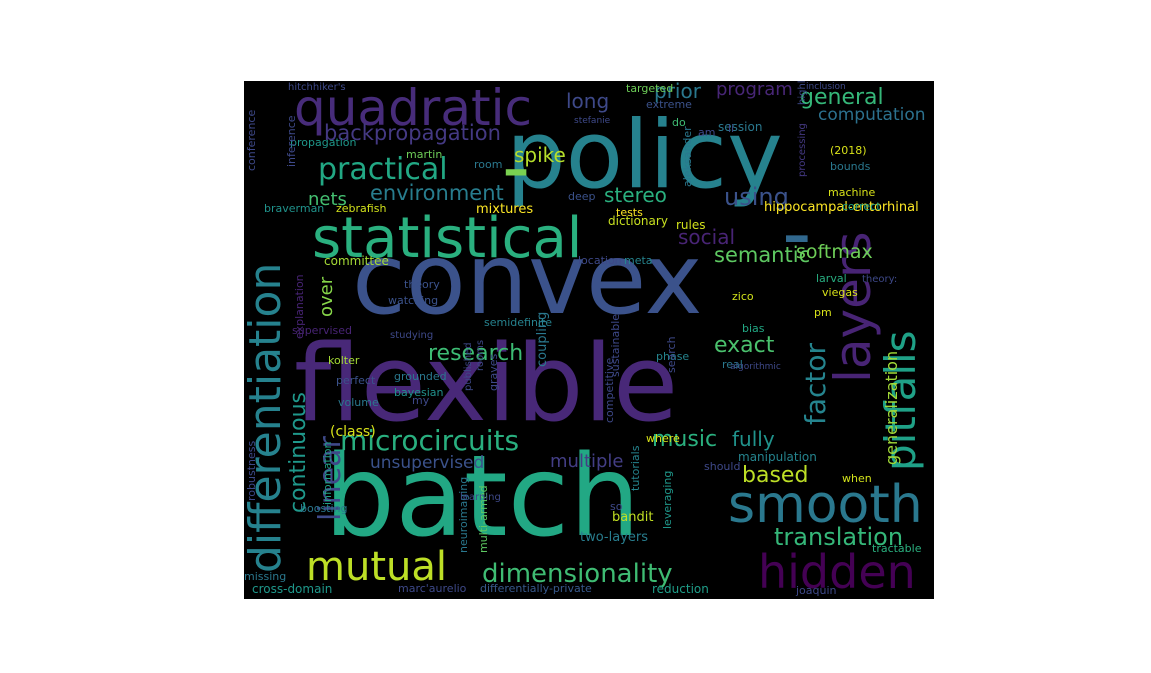 This screenshot has width=1151, height=673. I want to click on cloud-word: hippocampal-entorhinal, so click(841, 207).